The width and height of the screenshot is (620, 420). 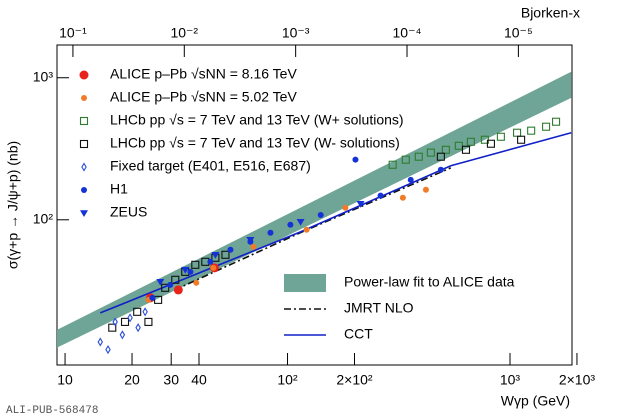 What do you see at coordinates (358, 334) in the screenshot?
I see `legend-label: CCT` at bounding box center [358, 334].